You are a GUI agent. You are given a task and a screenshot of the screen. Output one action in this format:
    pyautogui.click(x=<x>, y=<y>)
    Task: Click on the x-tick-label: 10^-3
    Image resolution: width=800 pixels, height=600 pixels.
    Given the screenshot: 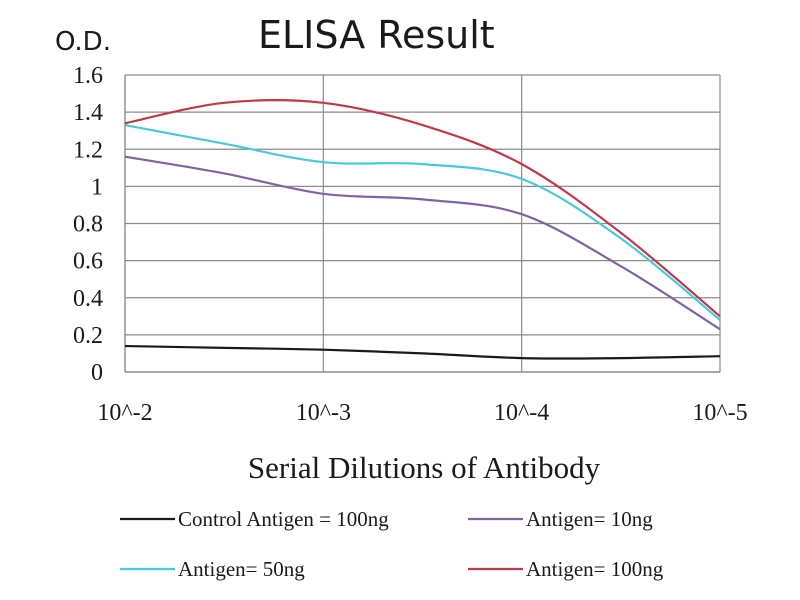 What is the action you would take?
    pyautogui.click(x=323, y=413)
    